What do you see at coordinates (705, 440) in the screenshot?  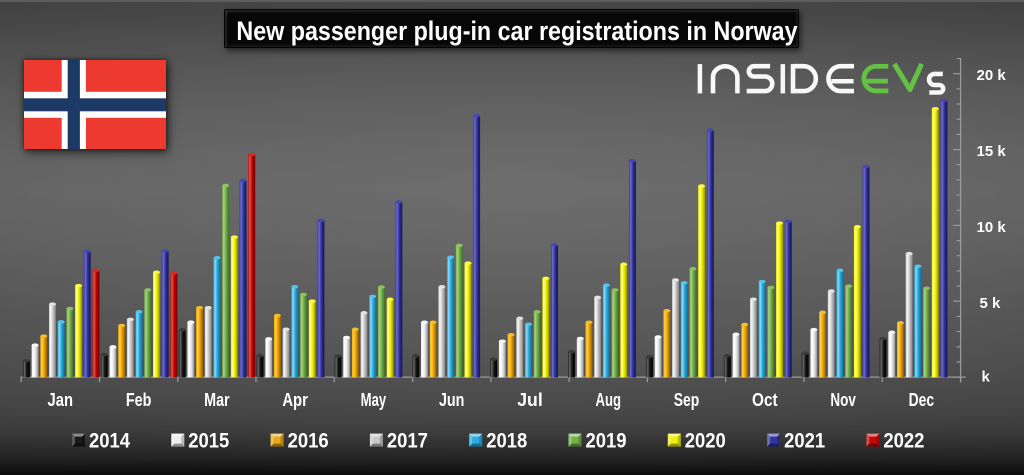 I see `svg-text: 2020` at bounding box center [705, 440].